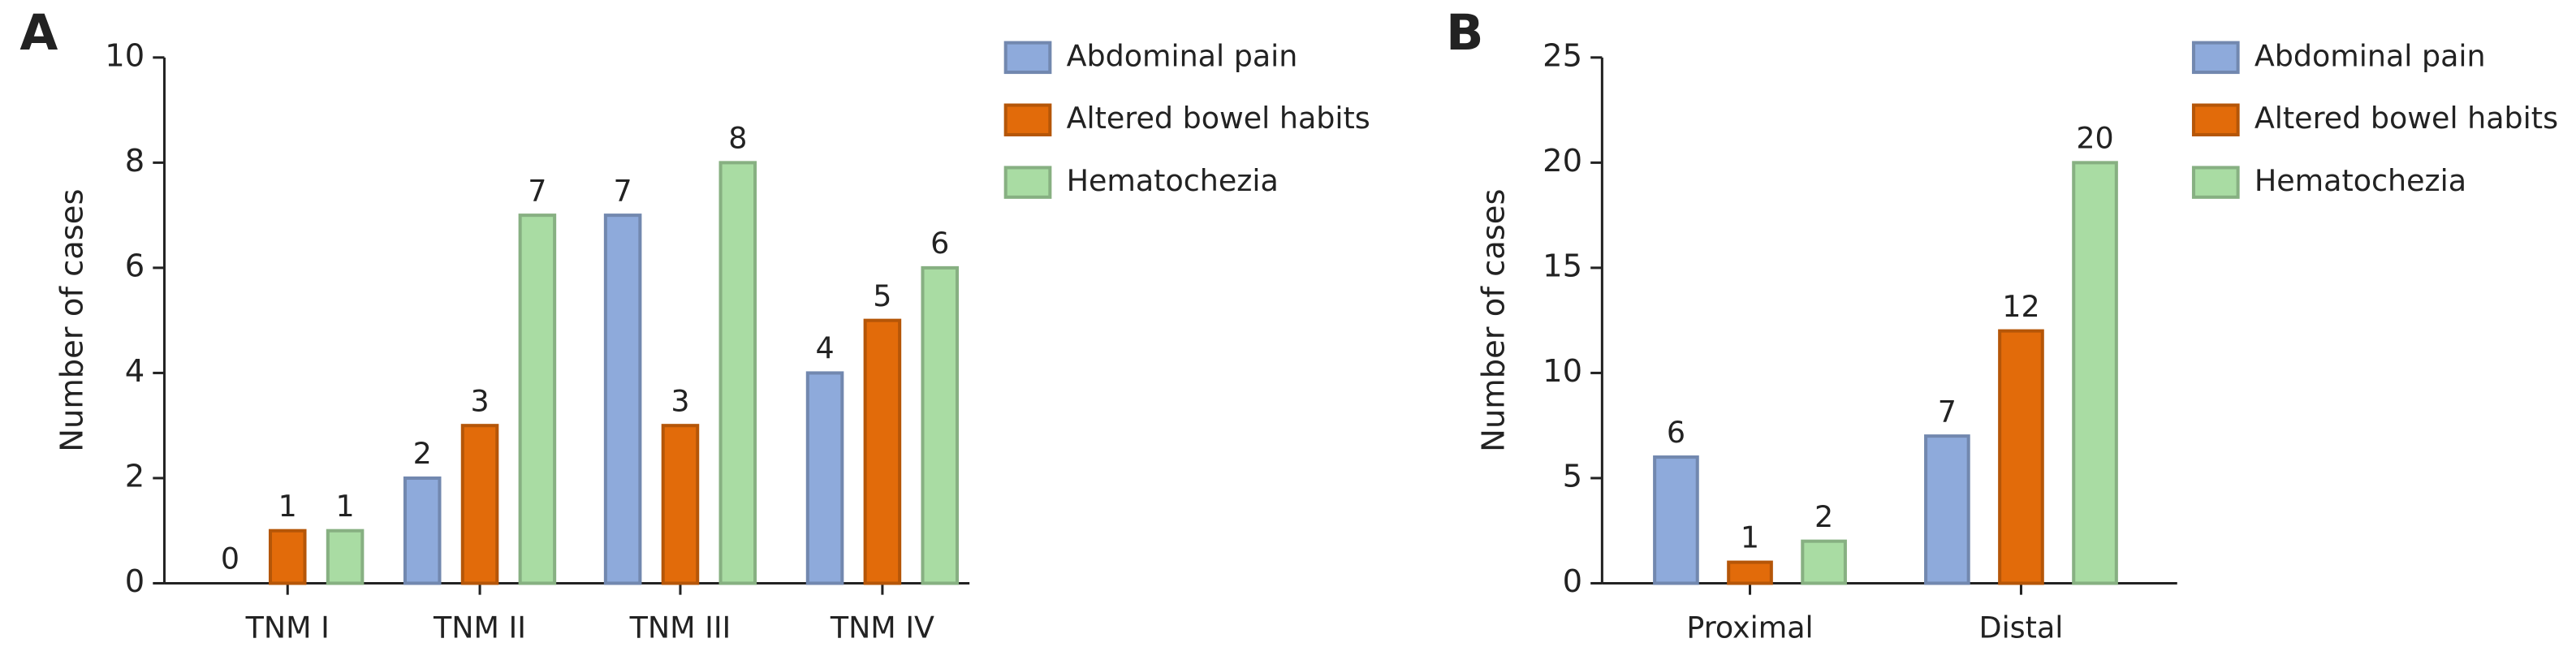  What do you see at coordinates (2094, 138) in the screenshot?
I see `data-label: 20` at bounding box center [2094, 138].